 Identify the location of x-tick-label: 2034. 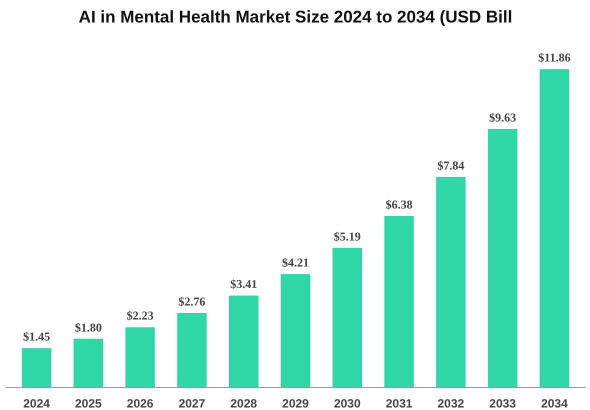
(554, 403).